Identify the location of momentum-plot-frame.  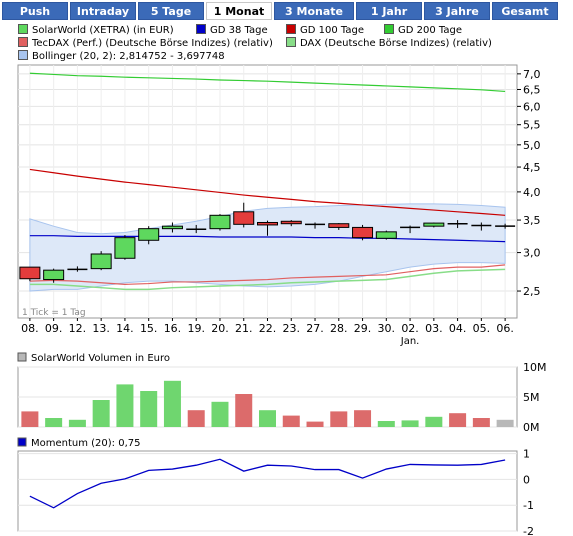
(267, 491).